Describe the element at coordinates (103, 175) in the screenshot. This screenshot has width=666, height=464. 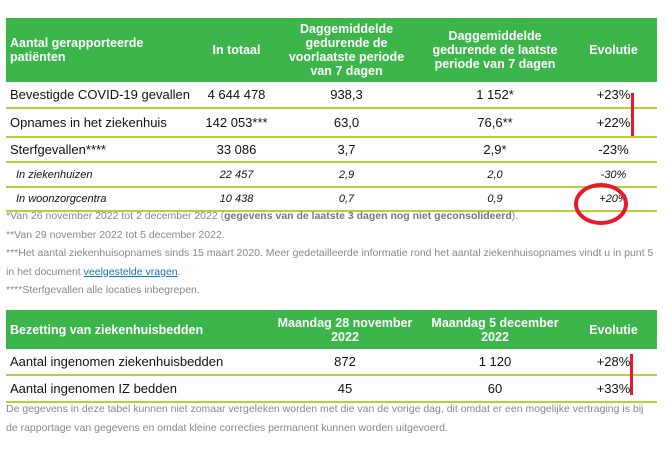
I see `row-label: In ziekenhuizen` at that location.